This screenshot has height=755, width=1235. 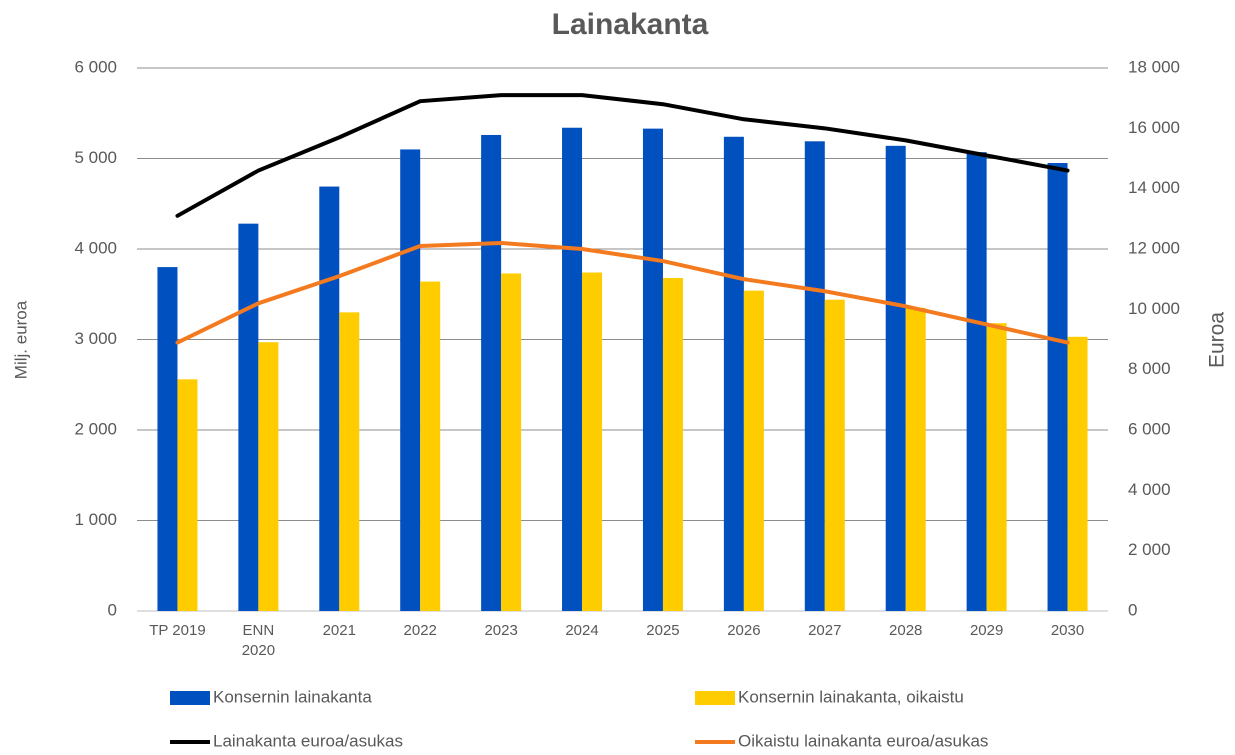 I want to click on legend-label: Konsernin lainakanta, so click(x=292, y=696).